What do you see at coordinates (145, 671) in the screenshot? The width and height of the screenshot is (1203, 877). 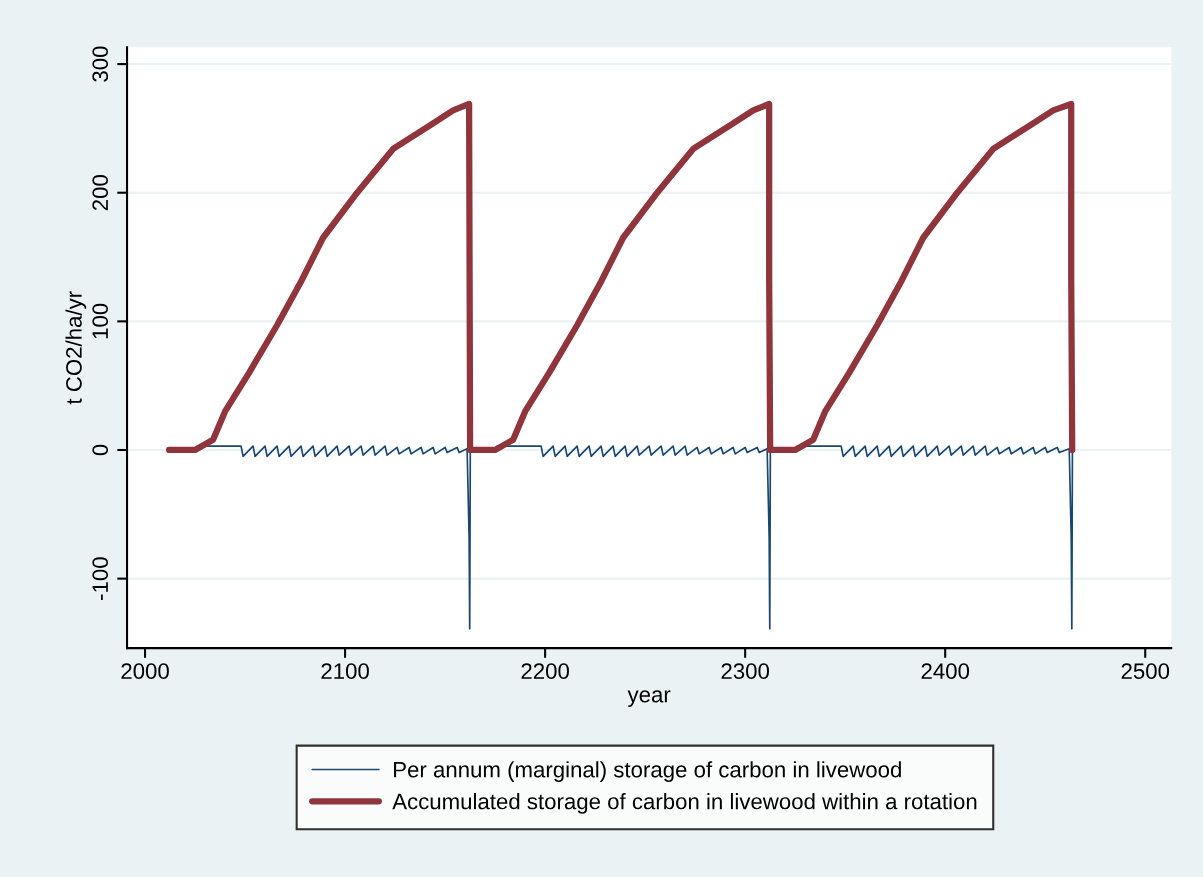 I see `x-tick-label: 2000` at bounding box center [145, 671].